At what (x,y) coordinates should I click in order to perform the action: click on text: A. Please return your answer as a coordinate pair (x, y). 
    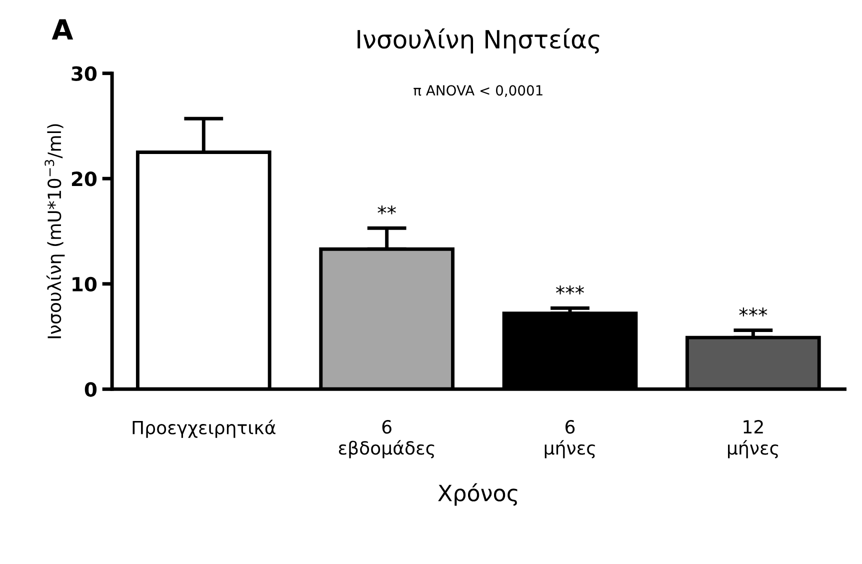
    Looking at the image, I should click on (63, 29).